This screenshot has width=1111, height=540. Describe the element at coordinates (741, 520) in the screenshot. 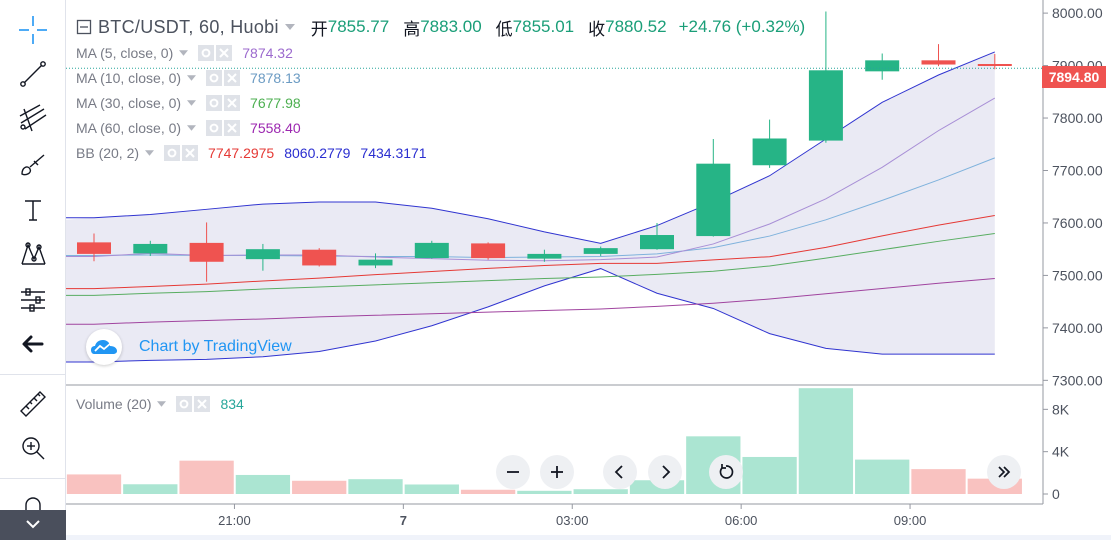

I see `time-tick-label: 06:00` at that location.